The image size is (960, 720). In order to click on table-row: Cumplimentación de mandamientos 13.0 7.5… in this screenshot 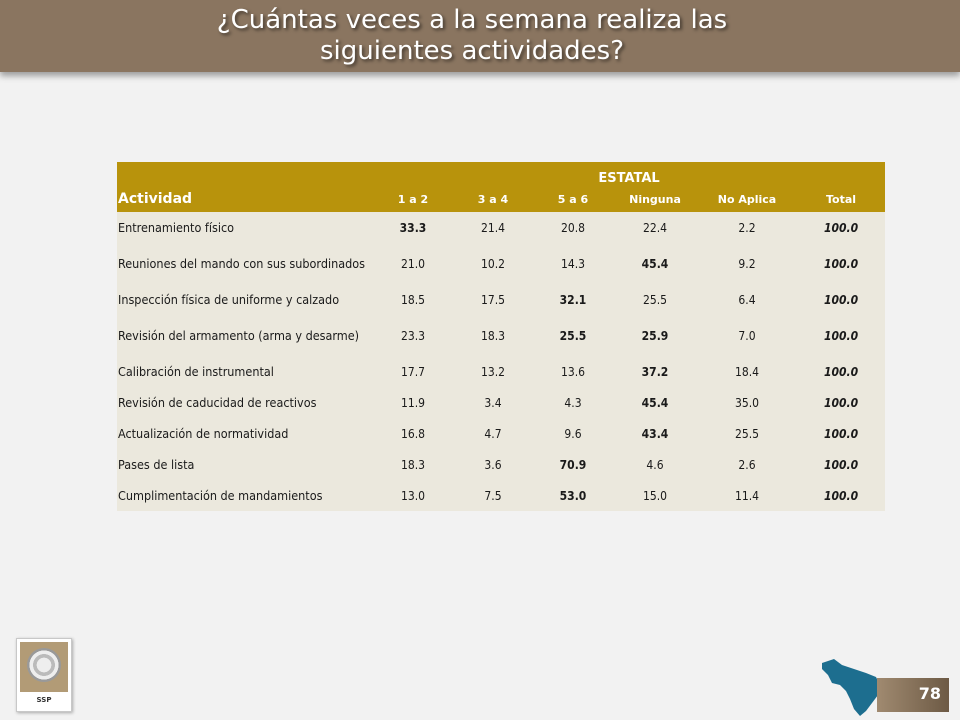, I will do `click(501, 495)`.